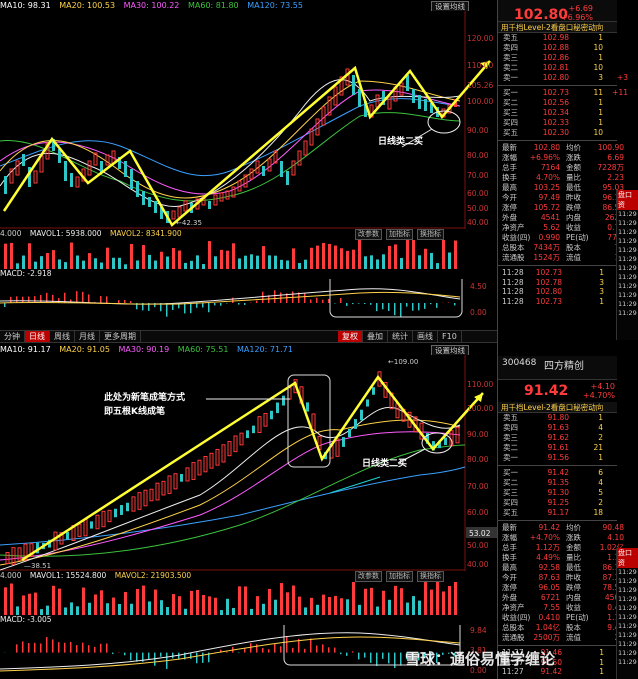  Describe the element at coordinates (563, 257) in the screenshot. I see `stat-row: 流通股1524万流值15` at that location.